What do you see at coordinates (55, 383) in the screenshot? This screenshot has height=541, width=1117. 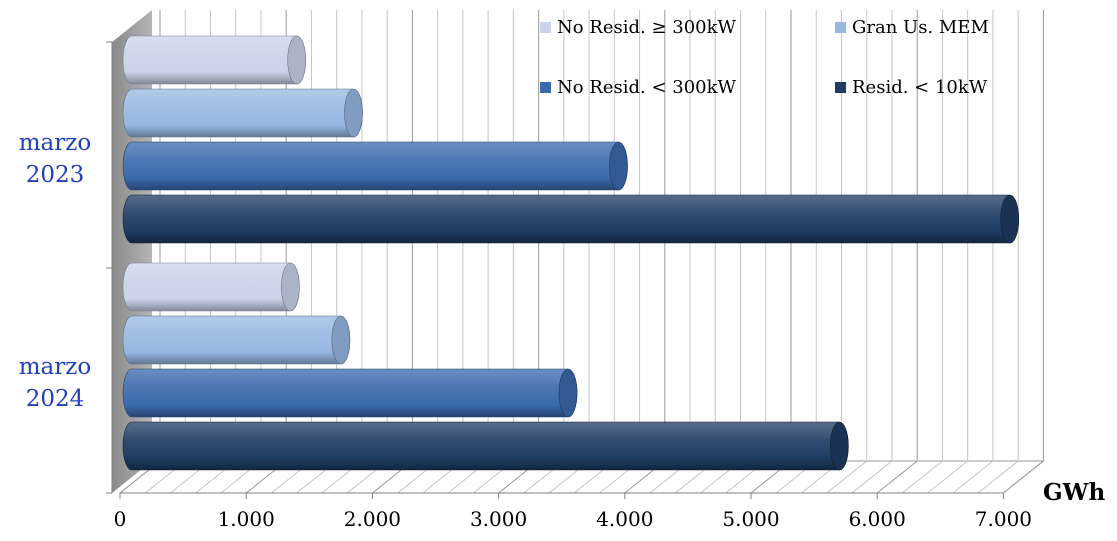 I see `category-label: marzo 2024` at bounding box center [55, 383].